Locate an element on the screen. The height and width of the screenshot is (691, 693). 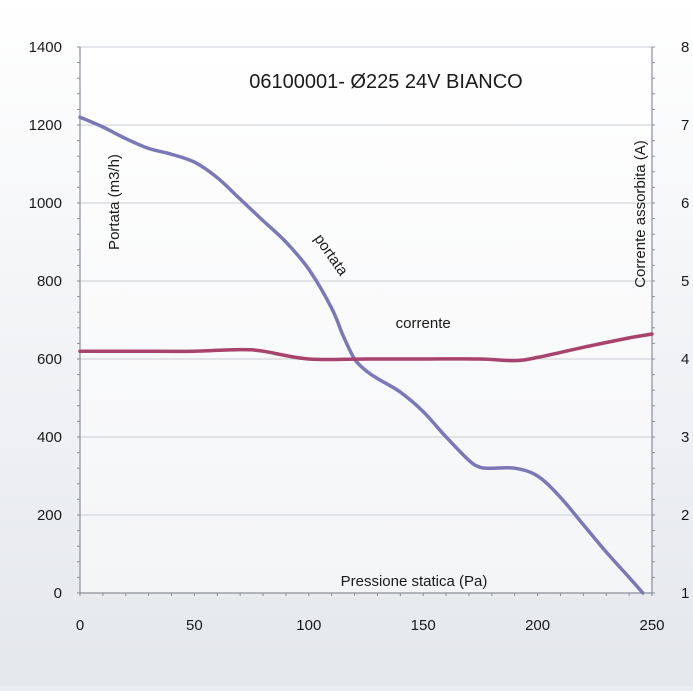
series-line-corrente is located at coordinates (366, 347).